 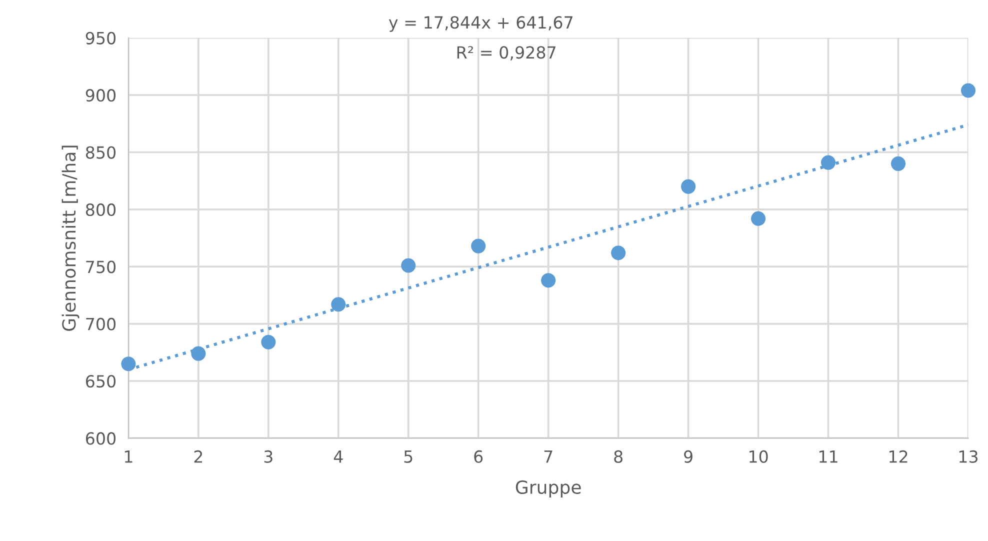 What do you see at coordinates (478, 456) in the screenshot?
I see `x-tick-label: 6` at bounding box center [478, 456].